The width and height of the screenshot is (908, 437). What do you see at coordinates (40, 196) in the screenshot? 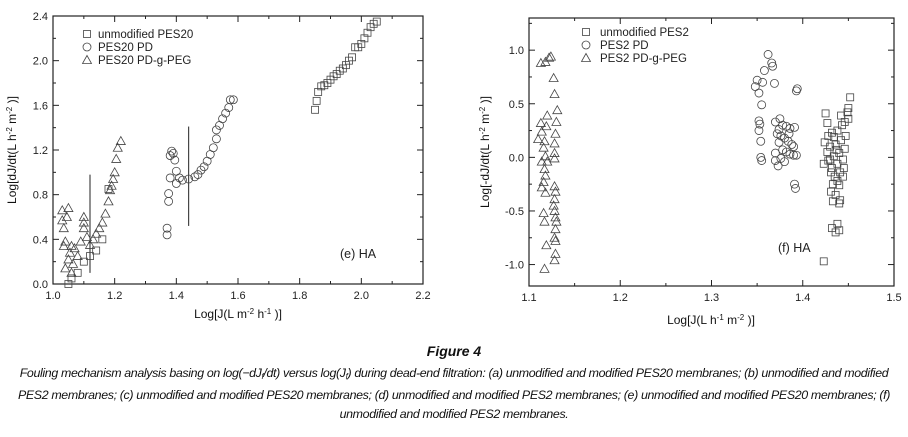
I see `y-tick-label: 0.8` at bounding box center [40, 196].